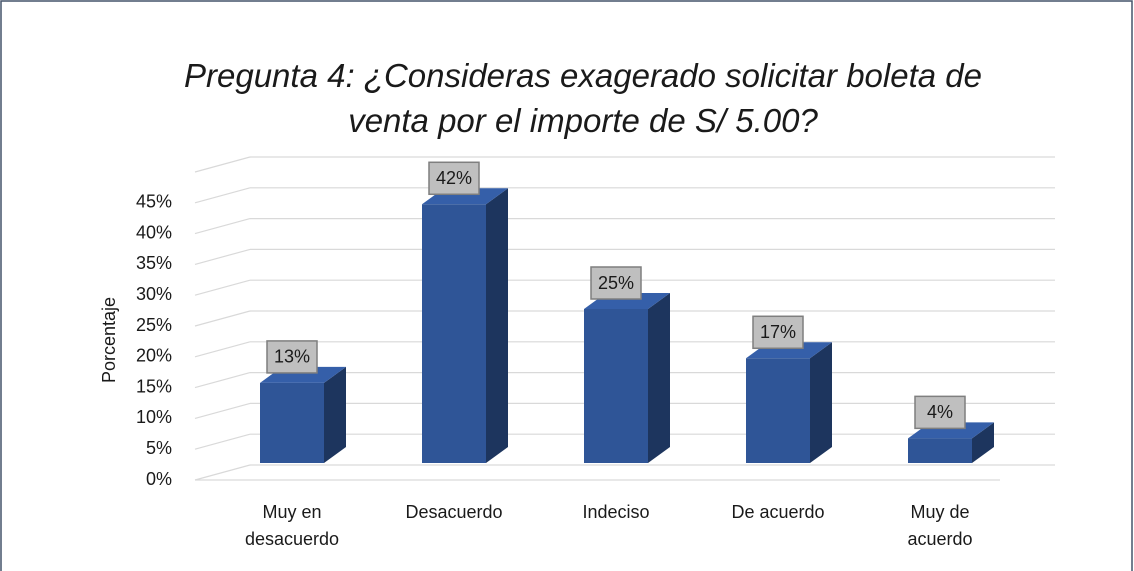 The width and height of the screenshot is (1134, 571). I want to click on x-tick-label: Muy de acuerdo, so click(940, 525).